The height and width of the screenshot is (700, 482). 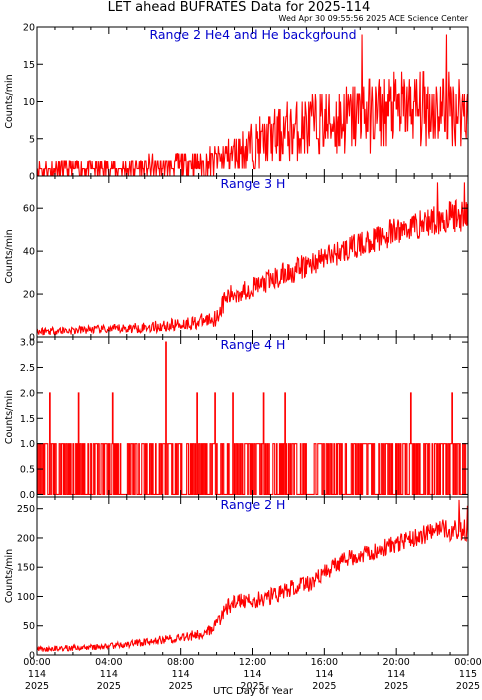 I want to click on y-tick-label: 2.5, so click(x=27, y=368).